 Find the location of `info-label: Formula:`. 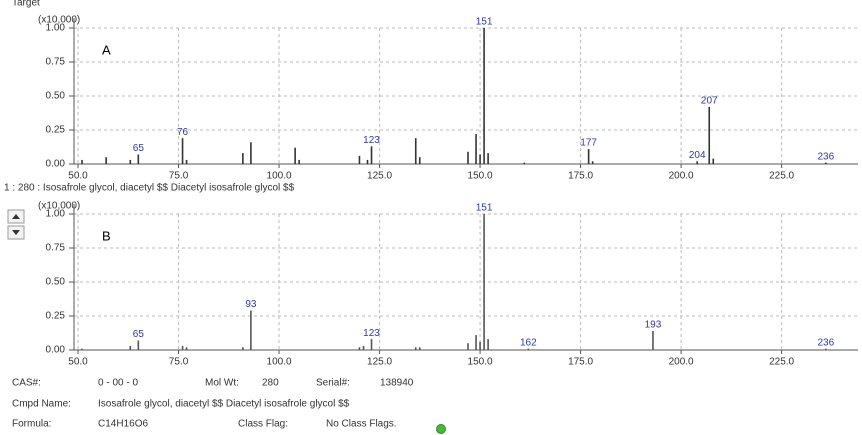

info-label: Formula: is located at coordinates (31, 424).